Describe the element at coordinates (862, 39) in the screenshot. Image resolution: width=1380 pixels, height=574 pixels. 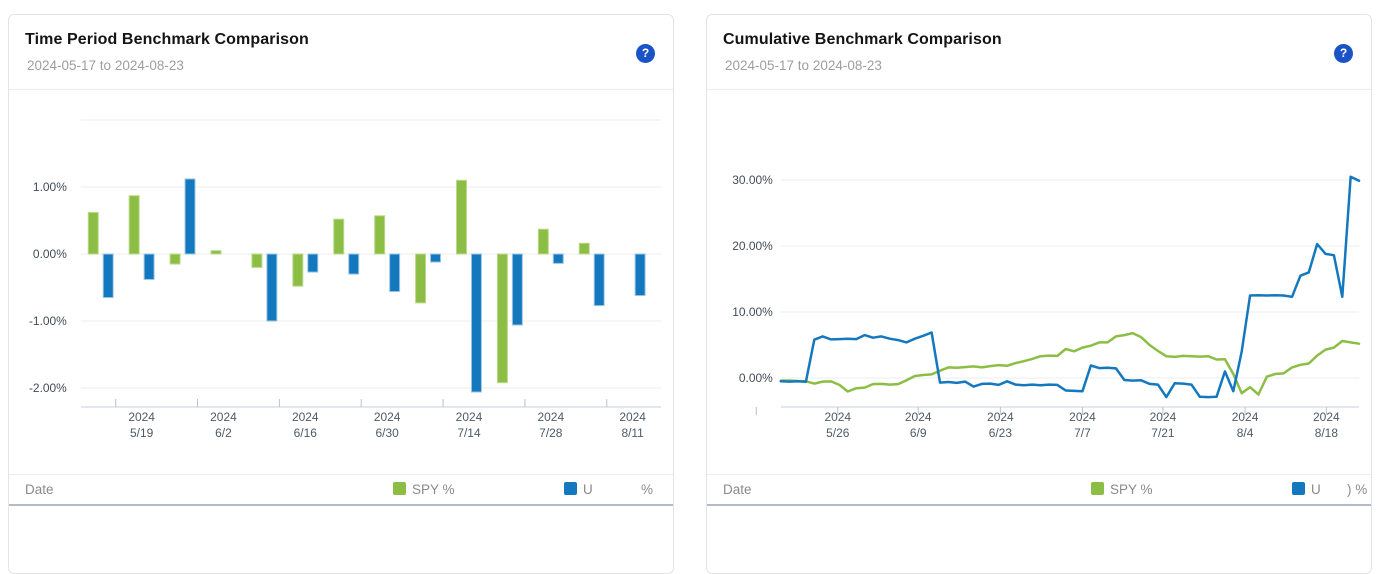
I see `panel-title: Cumulative Benchmark Comparison` at that location.